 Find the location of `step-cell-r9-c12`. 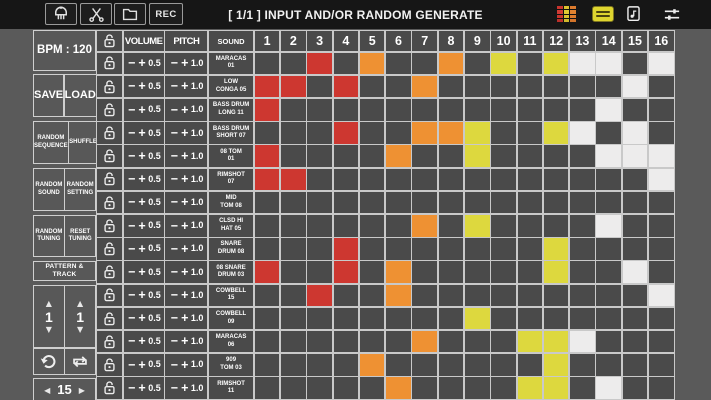

step-cell-r9-c12 is located at coordinates (556, 249).